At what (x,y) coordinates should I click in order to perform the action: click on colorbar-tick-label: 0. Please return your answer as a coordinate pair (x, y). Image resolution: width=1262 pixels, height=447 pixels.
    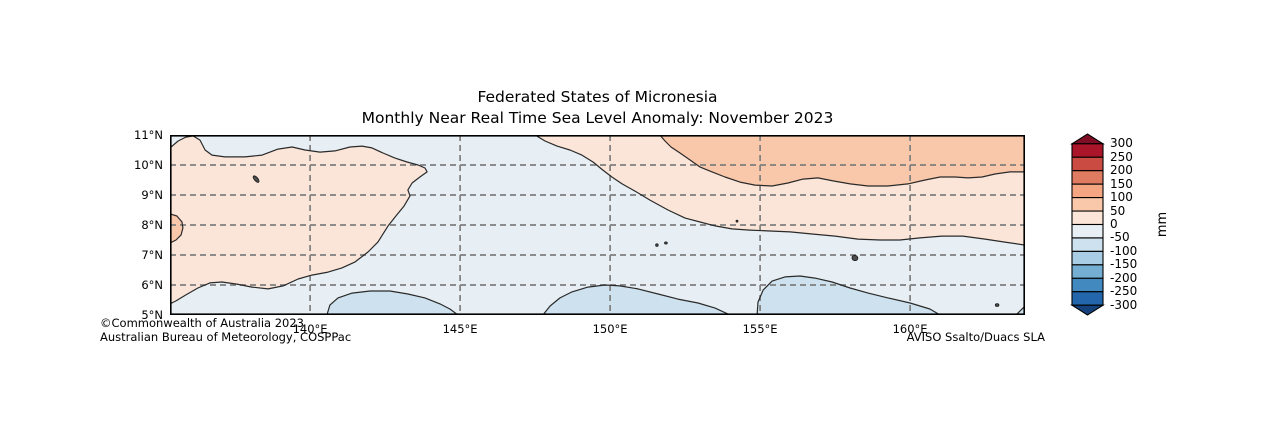
    Looking at the image, I should click on (1114, 224).